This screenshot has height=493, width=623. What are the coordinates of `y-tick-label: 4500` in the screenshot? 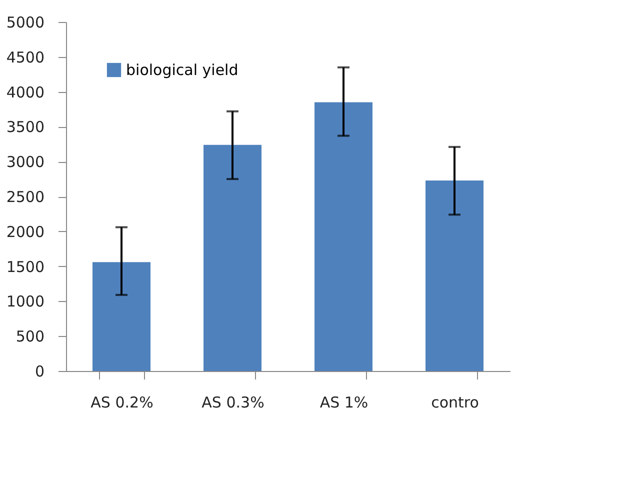 It's located at (25, 57).